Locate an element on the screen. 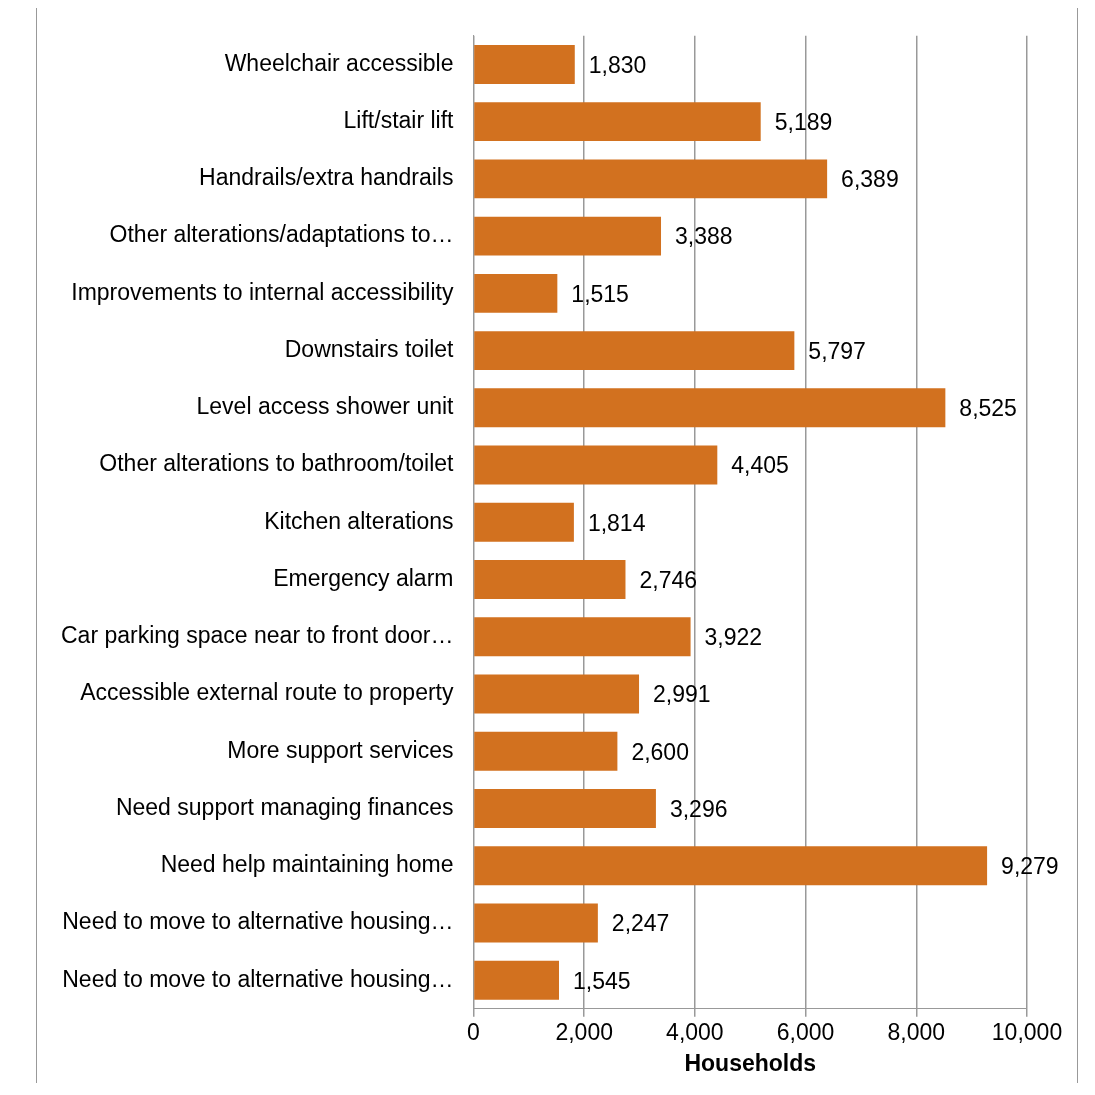  x-tick-label: 4,000 is located at coordinates (695, 1031).